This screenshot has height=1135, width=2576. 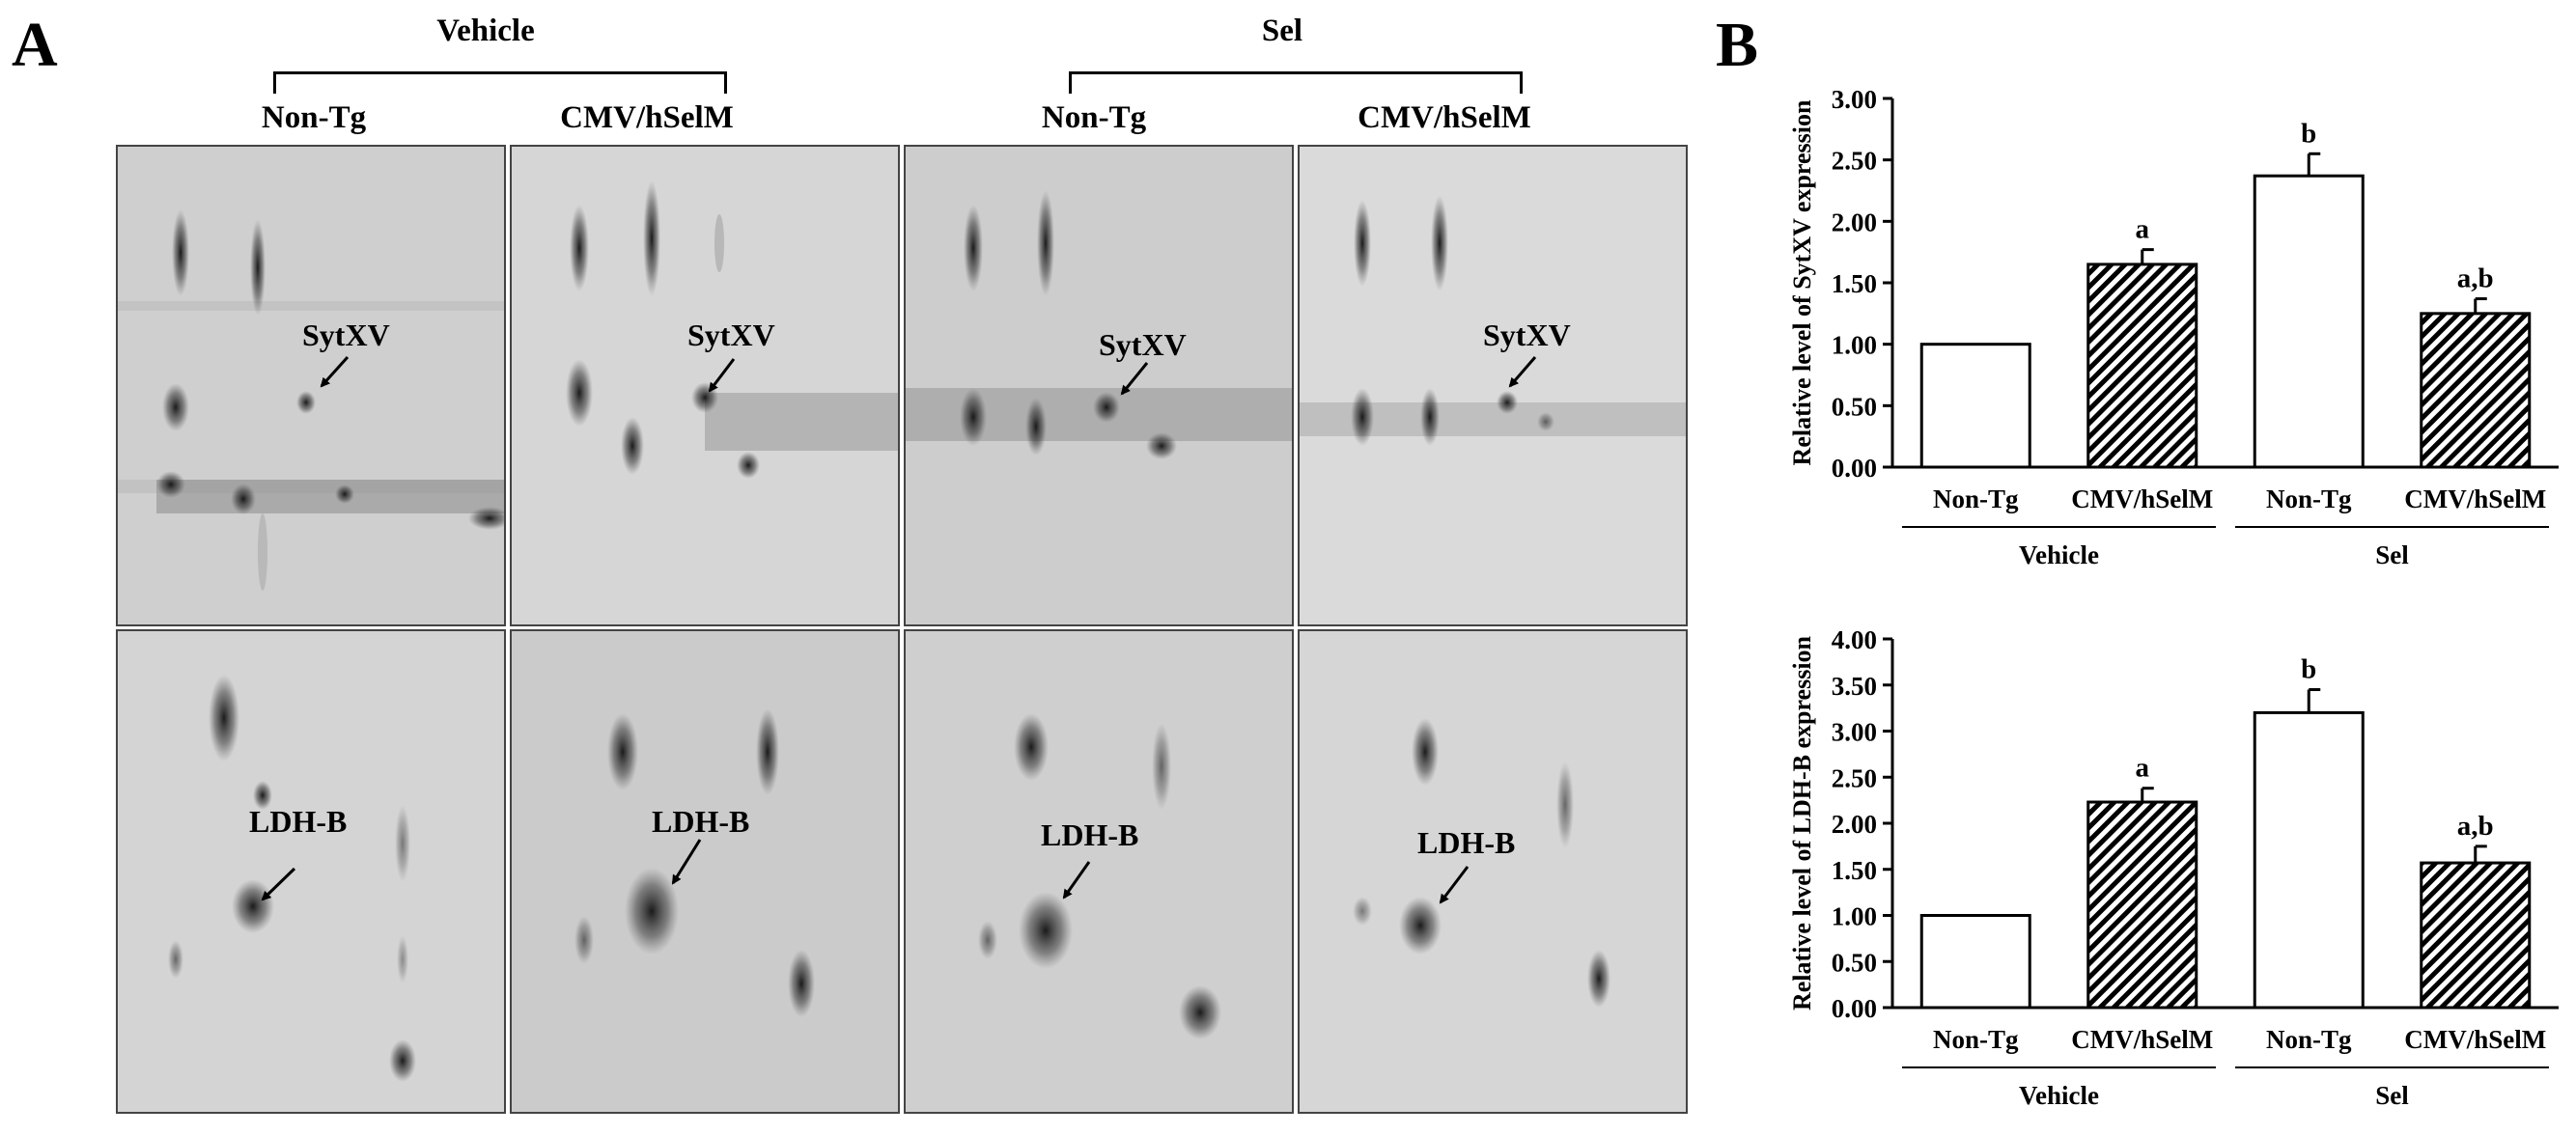 What do you see at coordinates (1090, 834) in the screenshot?
I see `spot-label-ldhb-3: LDH-B` at bounding box center [1090, 834].